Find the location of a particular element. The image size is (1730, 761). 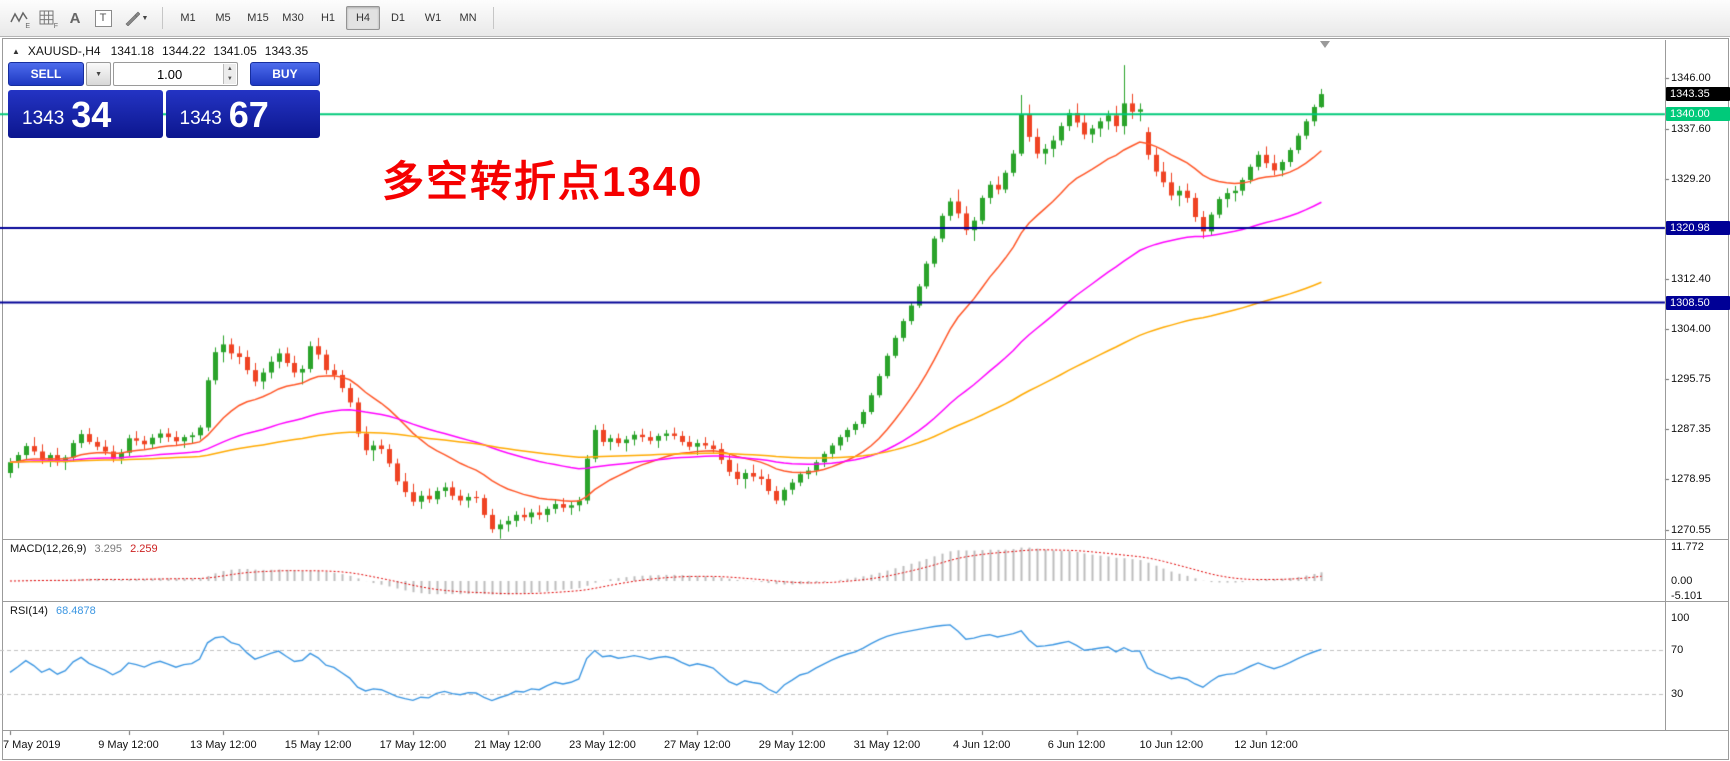

rsi-indicator-label: RSI(14) 68.4878 is located at coordinates (55, 611).